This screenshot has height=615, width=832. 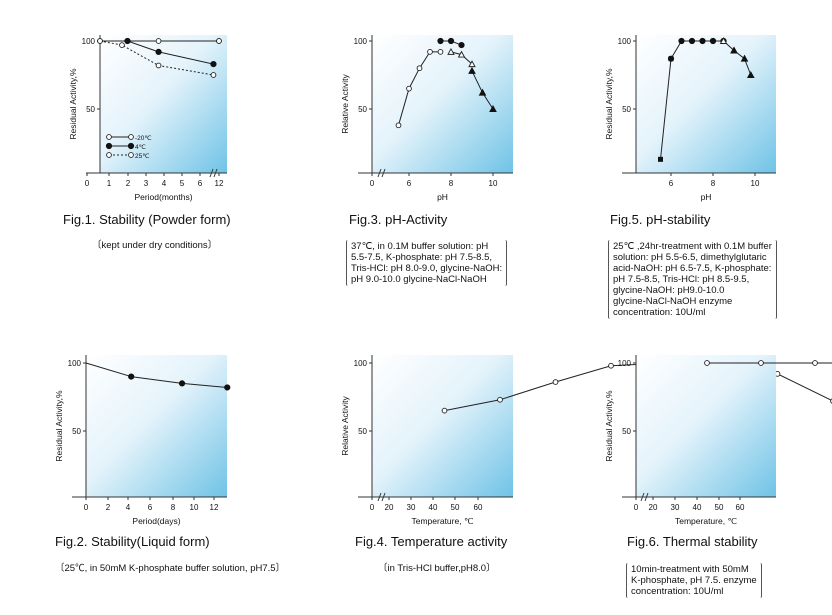 I want to click on fig1-x-tick-label: 4, so click(x=164, y=183).